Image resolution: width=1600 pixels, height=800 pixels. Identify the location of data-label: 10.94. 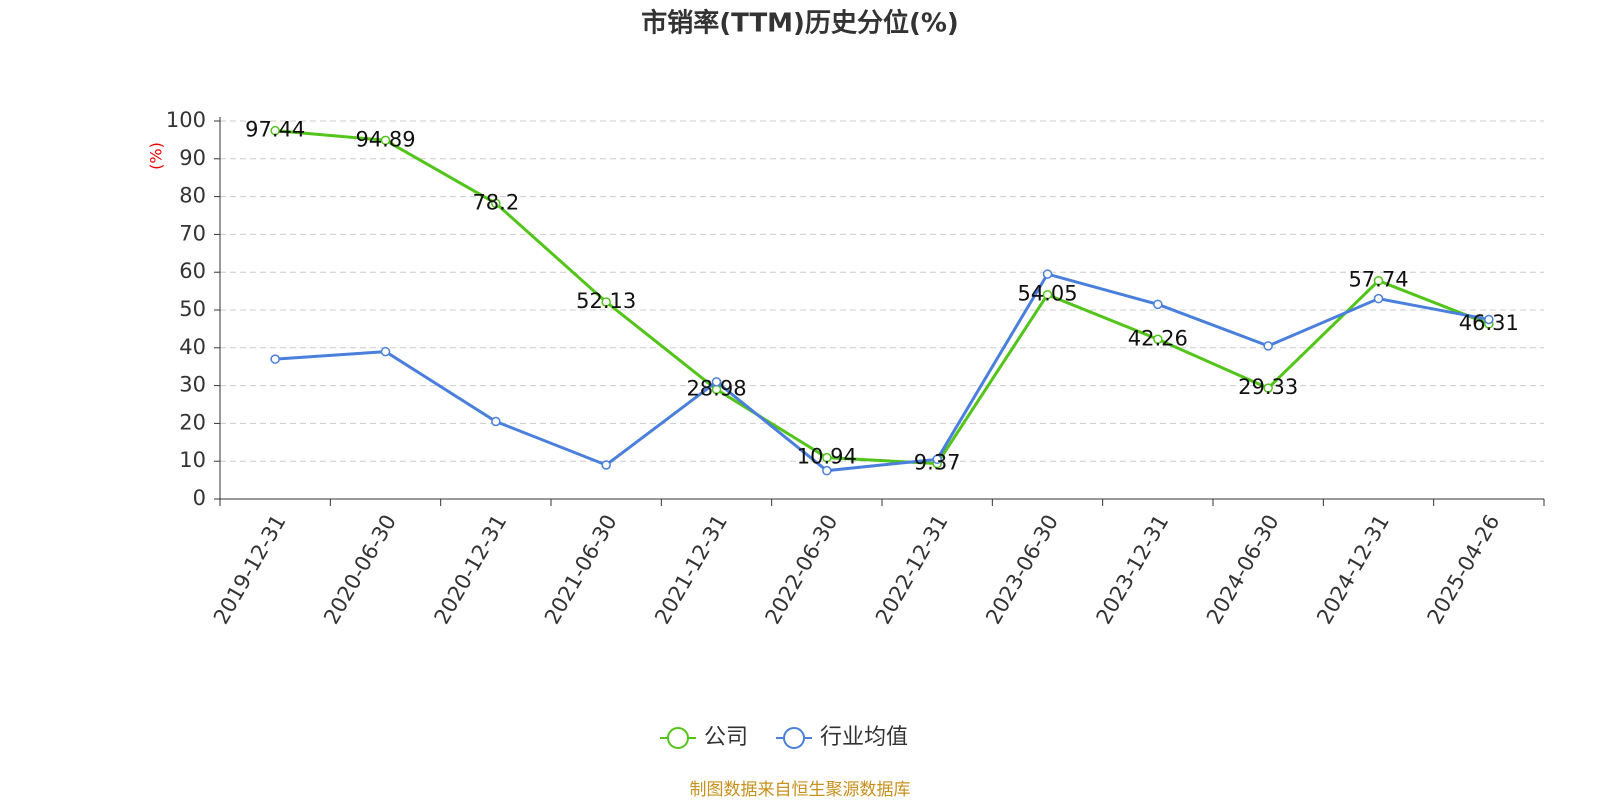
(827, 457).